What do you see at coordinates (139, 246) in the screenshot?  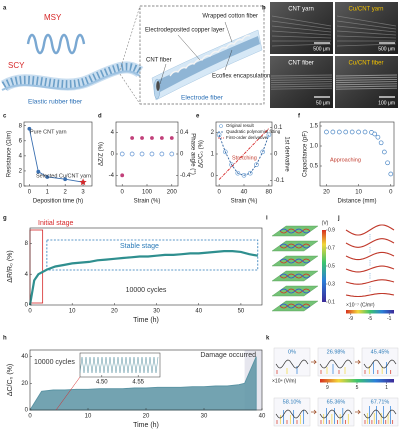 I see `annotation: Stable stage` at bounding box center [139, 246].